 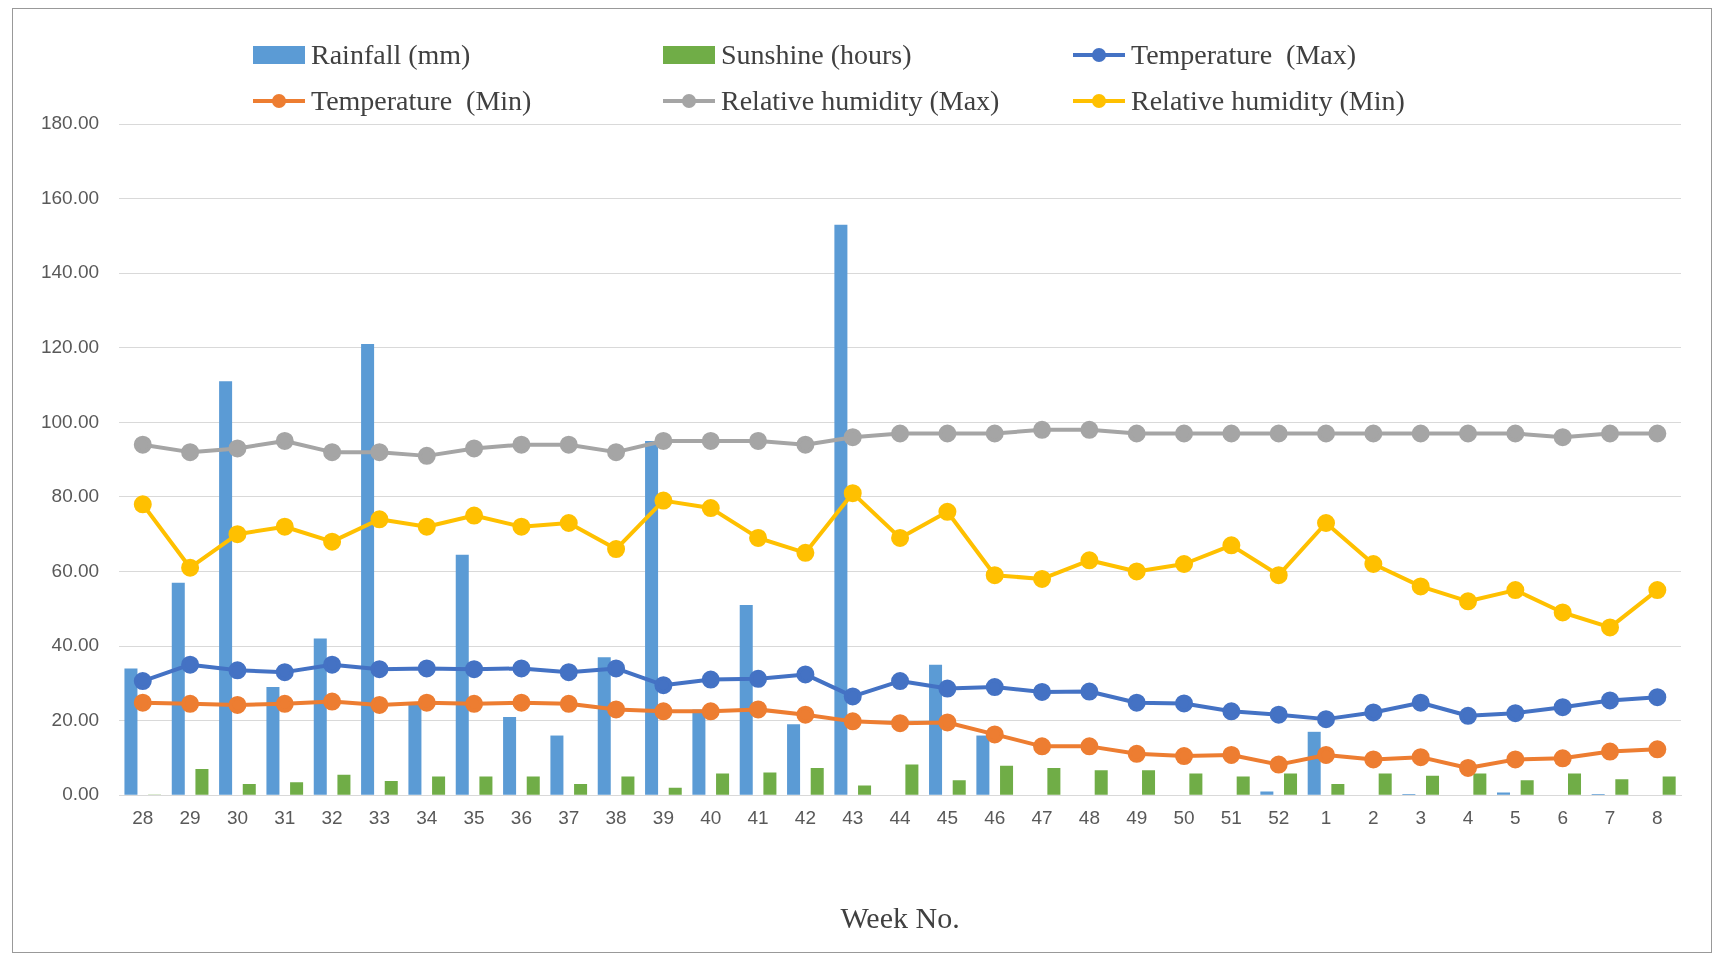 I want to click on x-tick-label: 49, so click(x=1137, y=817).